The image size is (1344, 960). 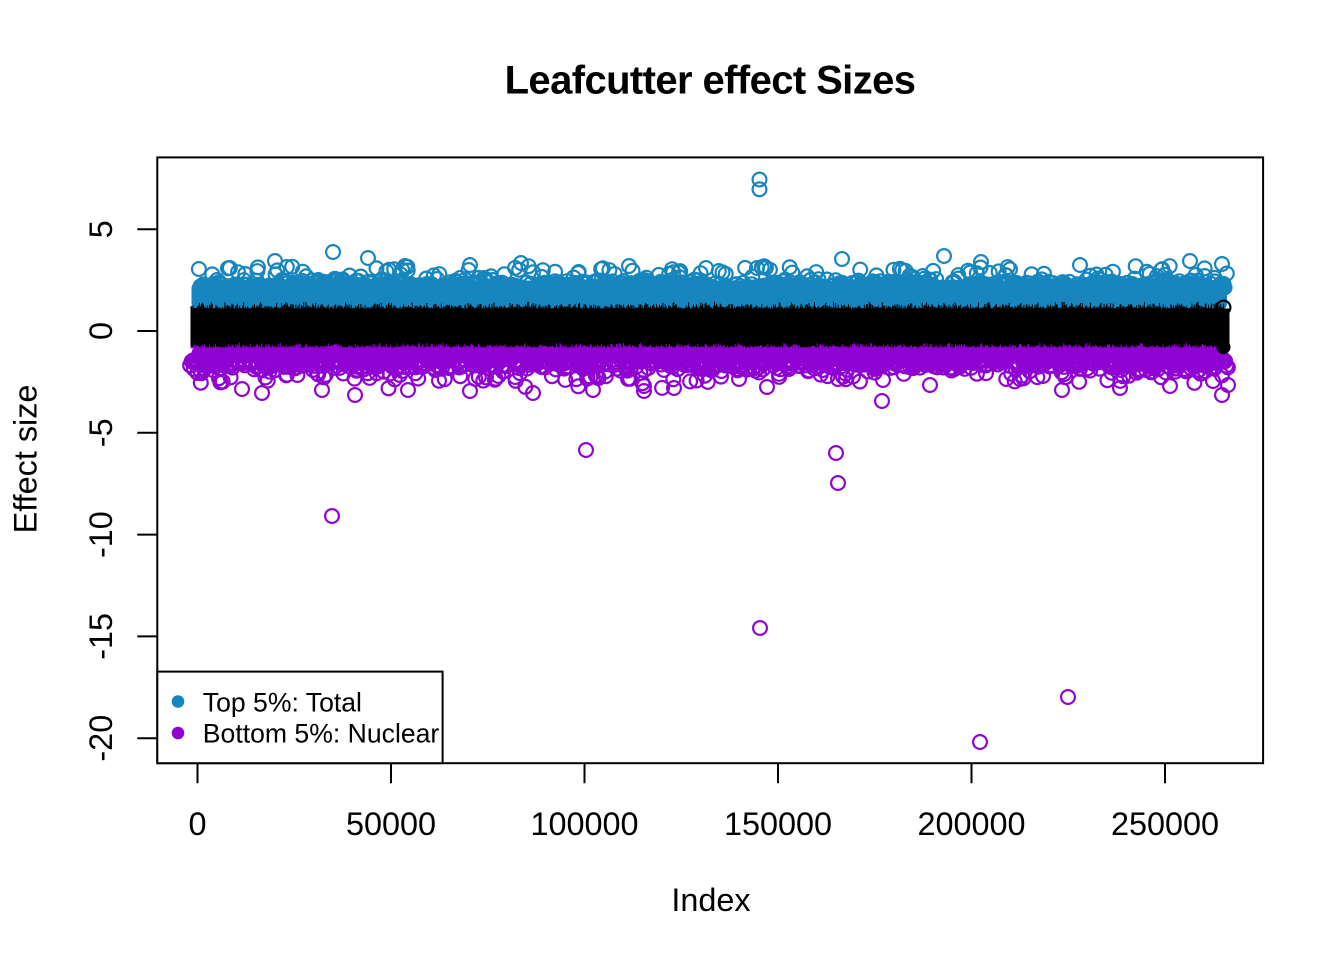 What do you see at coordinates (321, 734) in the screenshot?
I see `svg-text: Bottom 5%: Nuclear` at bounding box center [321, 734].